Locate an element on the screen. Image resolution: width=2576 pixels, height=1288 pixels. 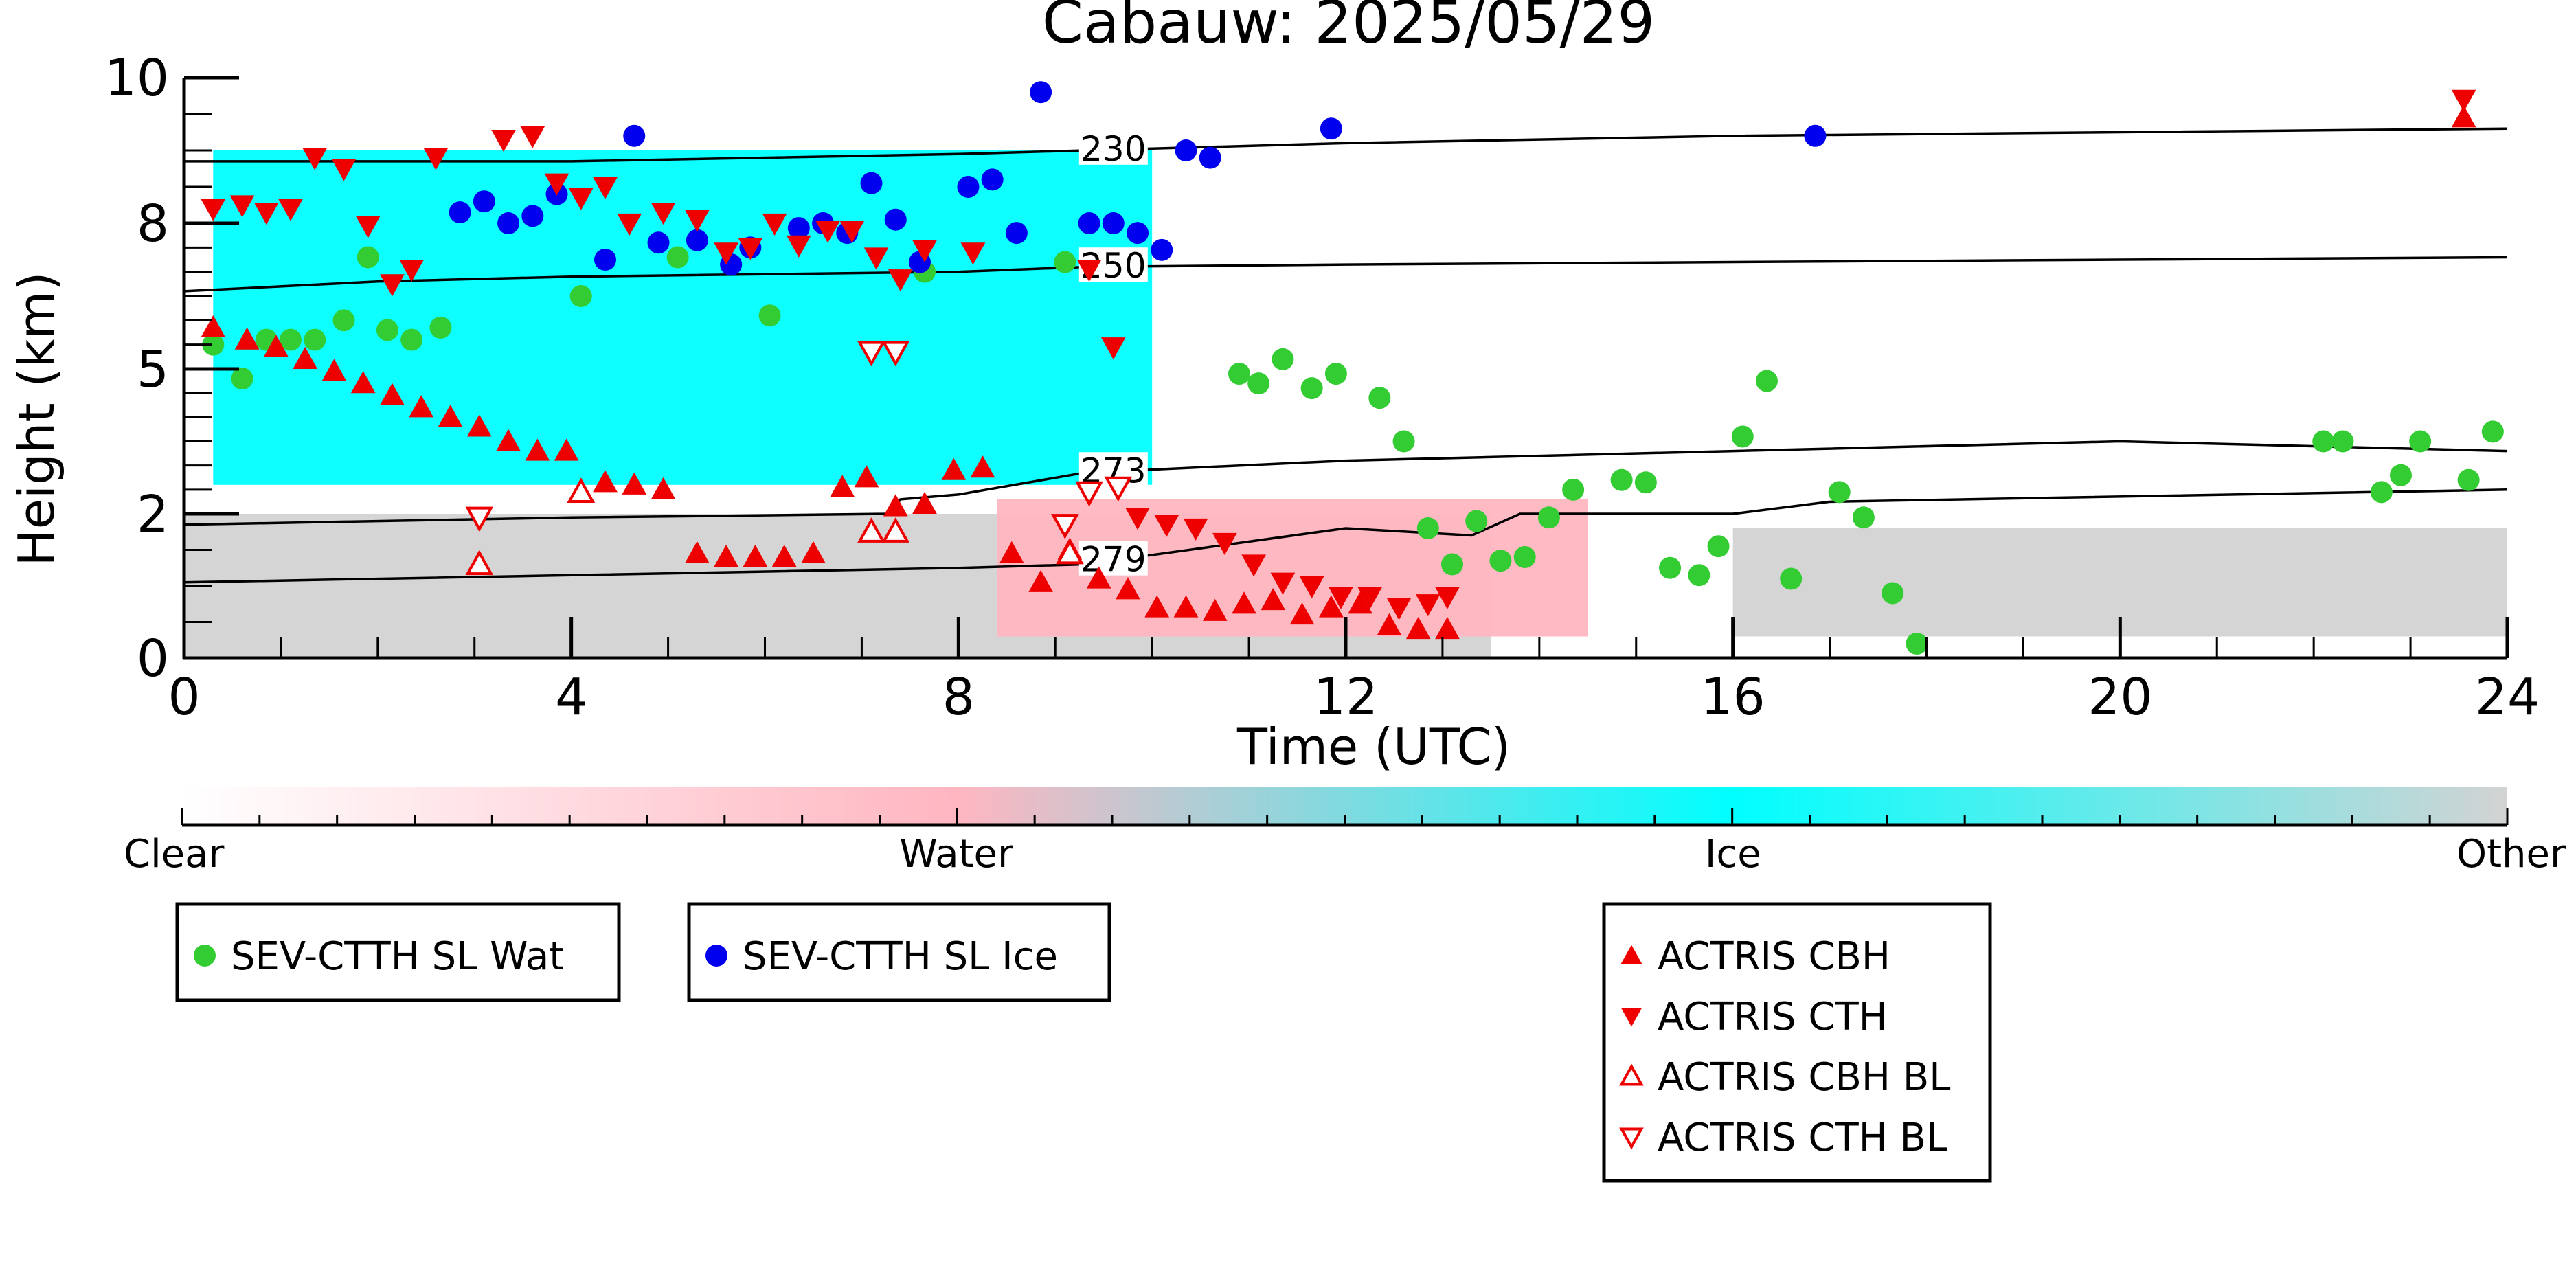
isotherm-label-bg is located at coordinates (1113, 147).